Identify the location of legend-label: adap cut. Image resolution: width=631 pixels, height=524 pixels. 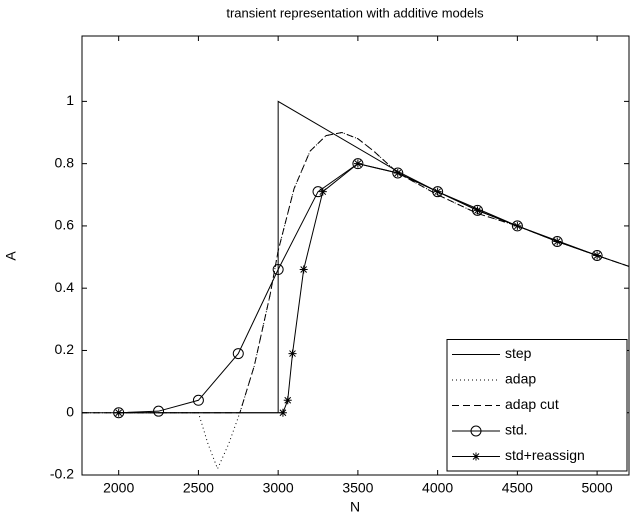
(532, 404).